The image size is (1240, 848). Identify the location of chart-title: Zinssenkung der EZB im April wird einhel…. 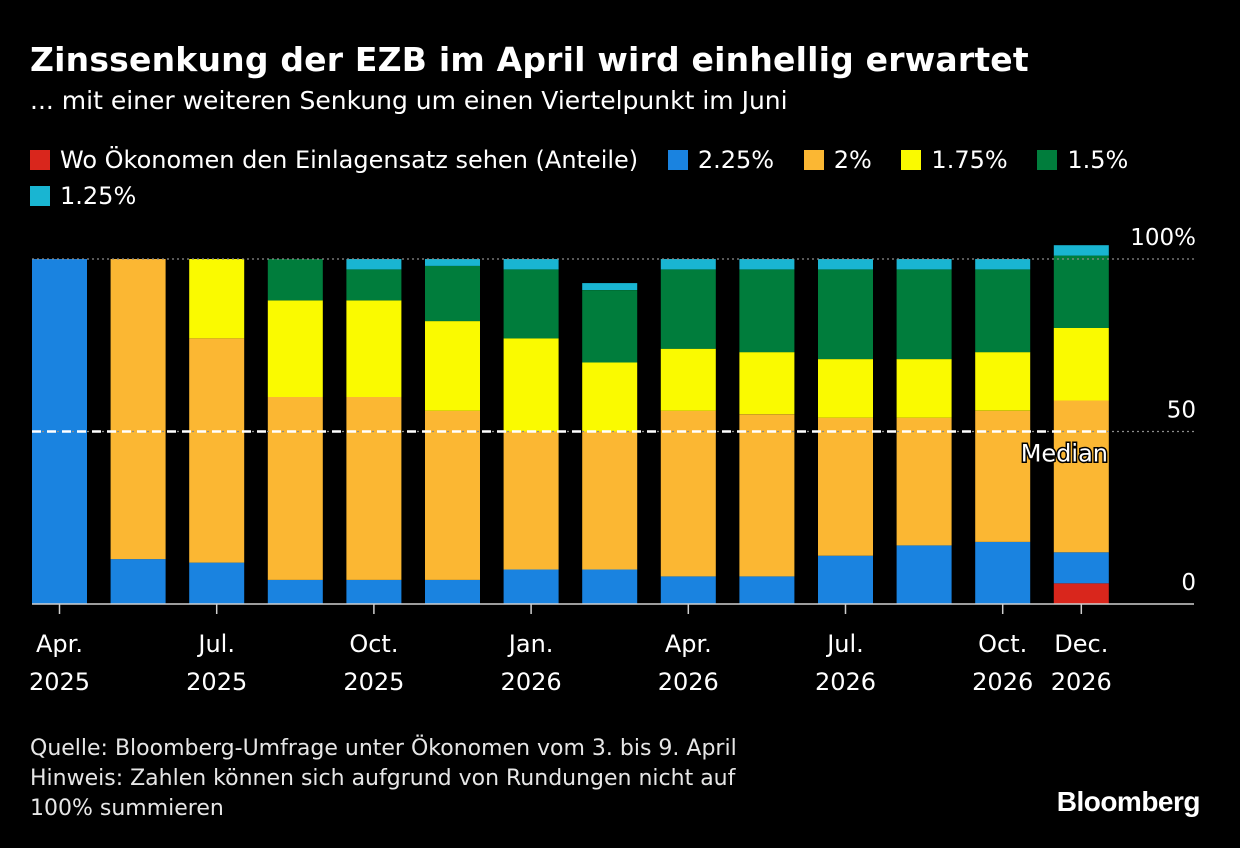
(529, 59).